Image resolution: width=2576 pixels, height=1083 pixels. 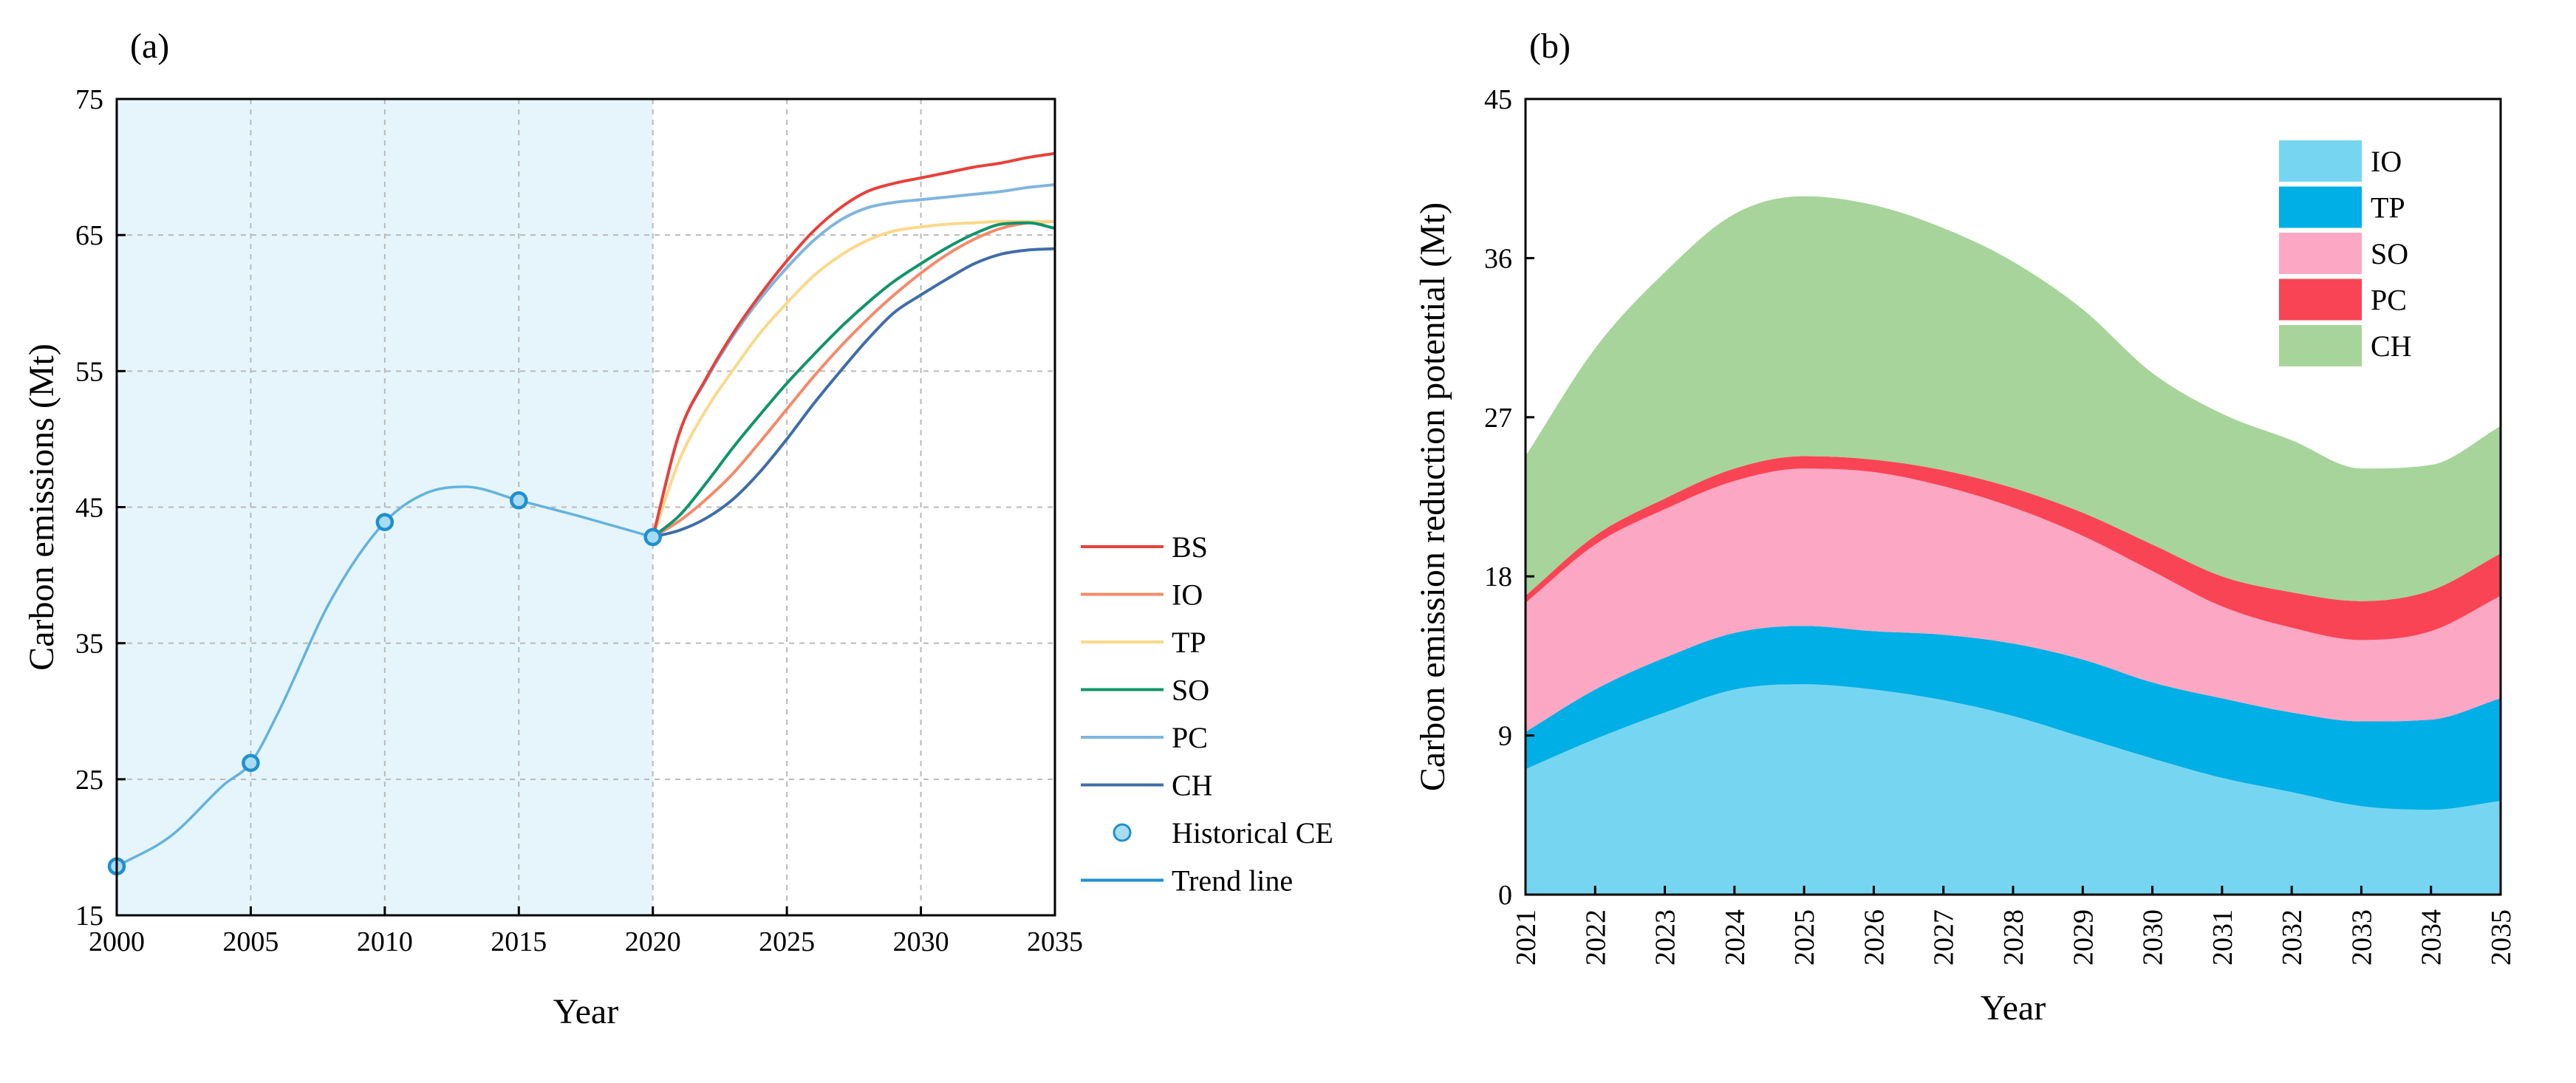 I want to click on panel-a-x-tick-label: 2030, so click(x=921, y=941).